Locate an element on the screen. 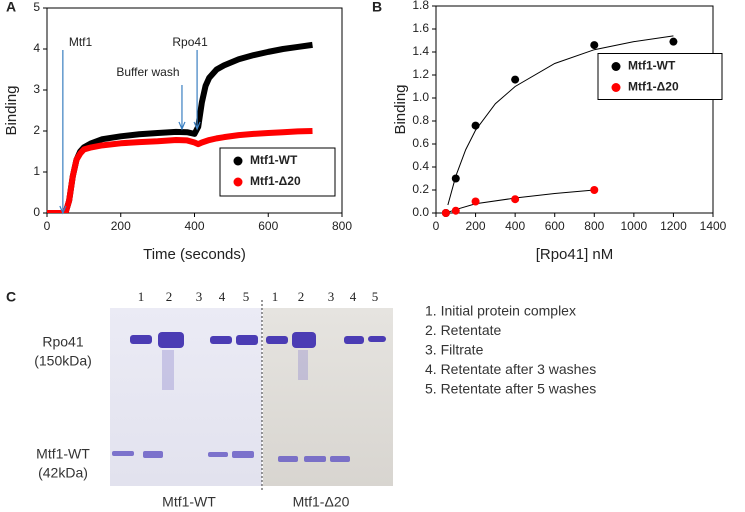 The image size is (745, 512). y-tick-label: 1.6 is located at coordinates (420, 28).